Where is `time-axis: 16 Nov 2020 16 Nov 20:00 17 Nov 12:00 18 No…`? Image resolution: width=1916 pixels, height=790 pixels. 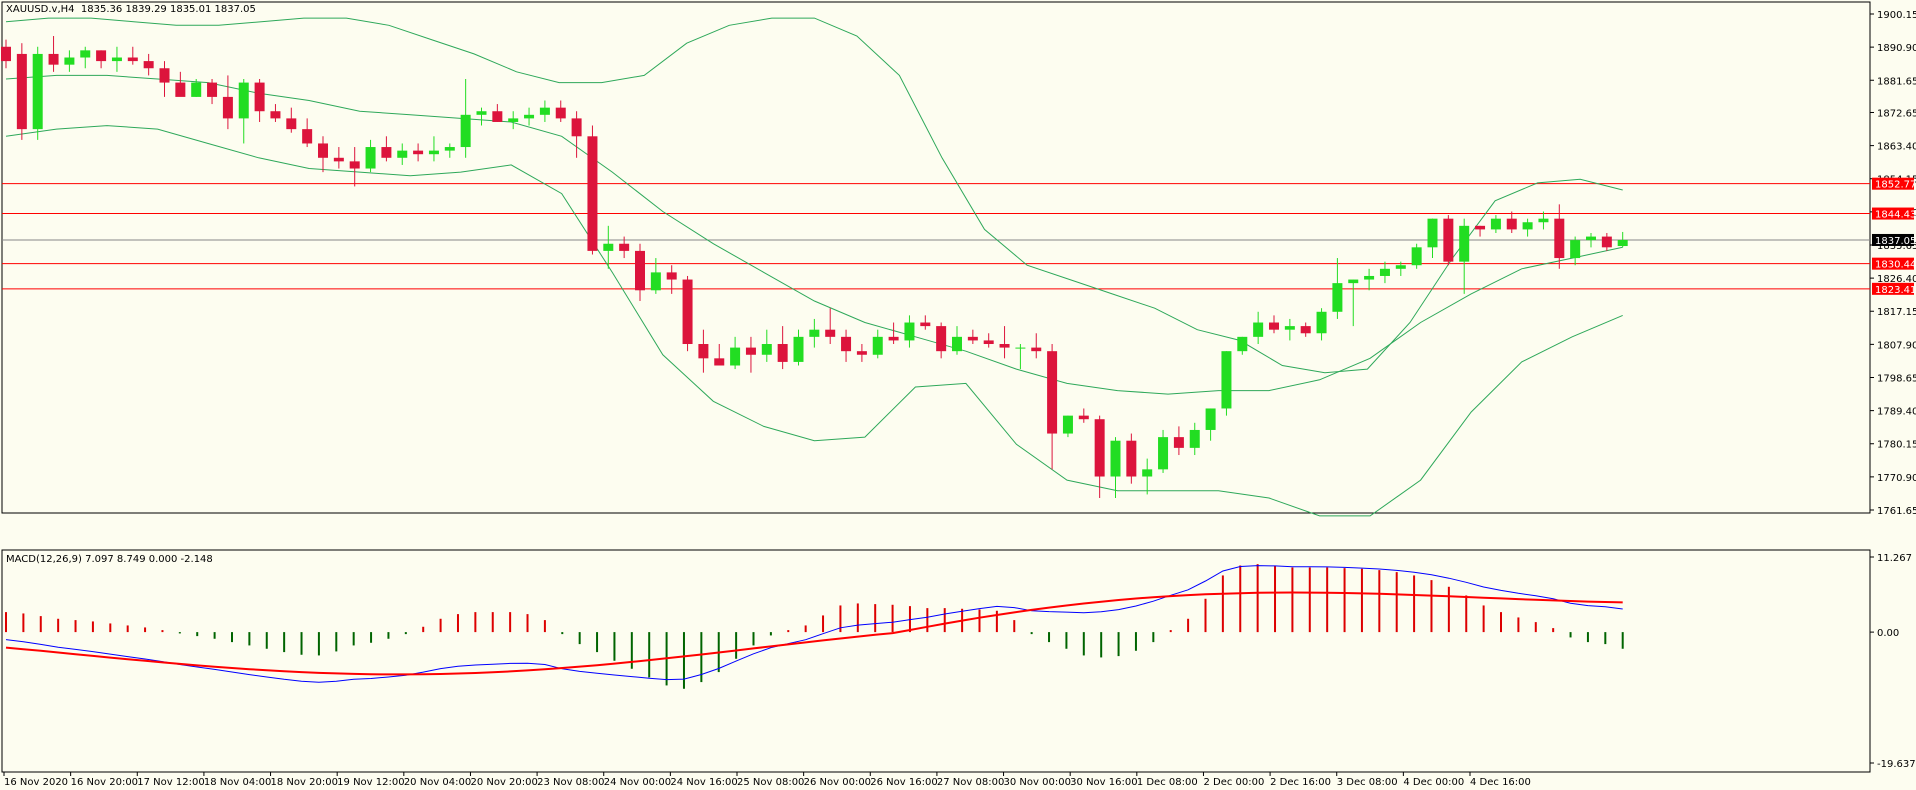
time-axis: 16 Nov 2020 16 Nov 20:00 17 Nov 12:00 18 No… is located at coordinates (936, 779).